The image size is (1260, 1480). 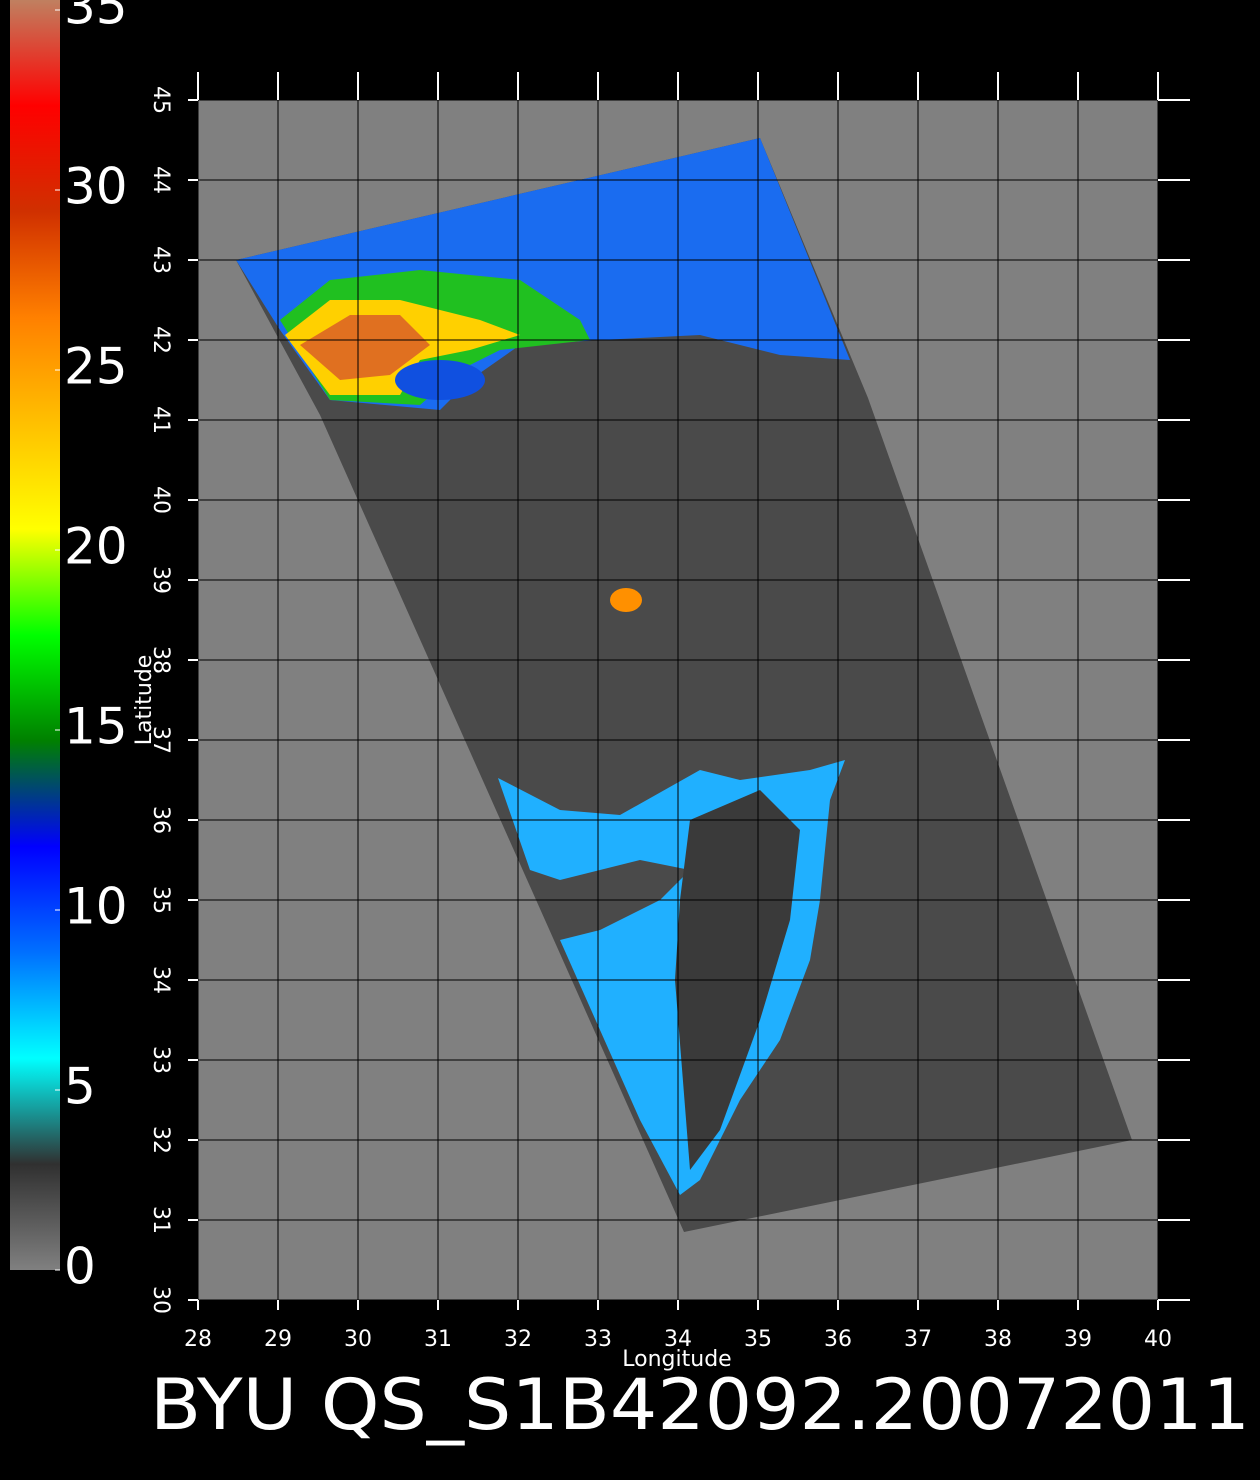 What do you see at coordinates (96, 367) in the screenshot?
I see `colorbar-label: 25` at bounding box center [96, 367].